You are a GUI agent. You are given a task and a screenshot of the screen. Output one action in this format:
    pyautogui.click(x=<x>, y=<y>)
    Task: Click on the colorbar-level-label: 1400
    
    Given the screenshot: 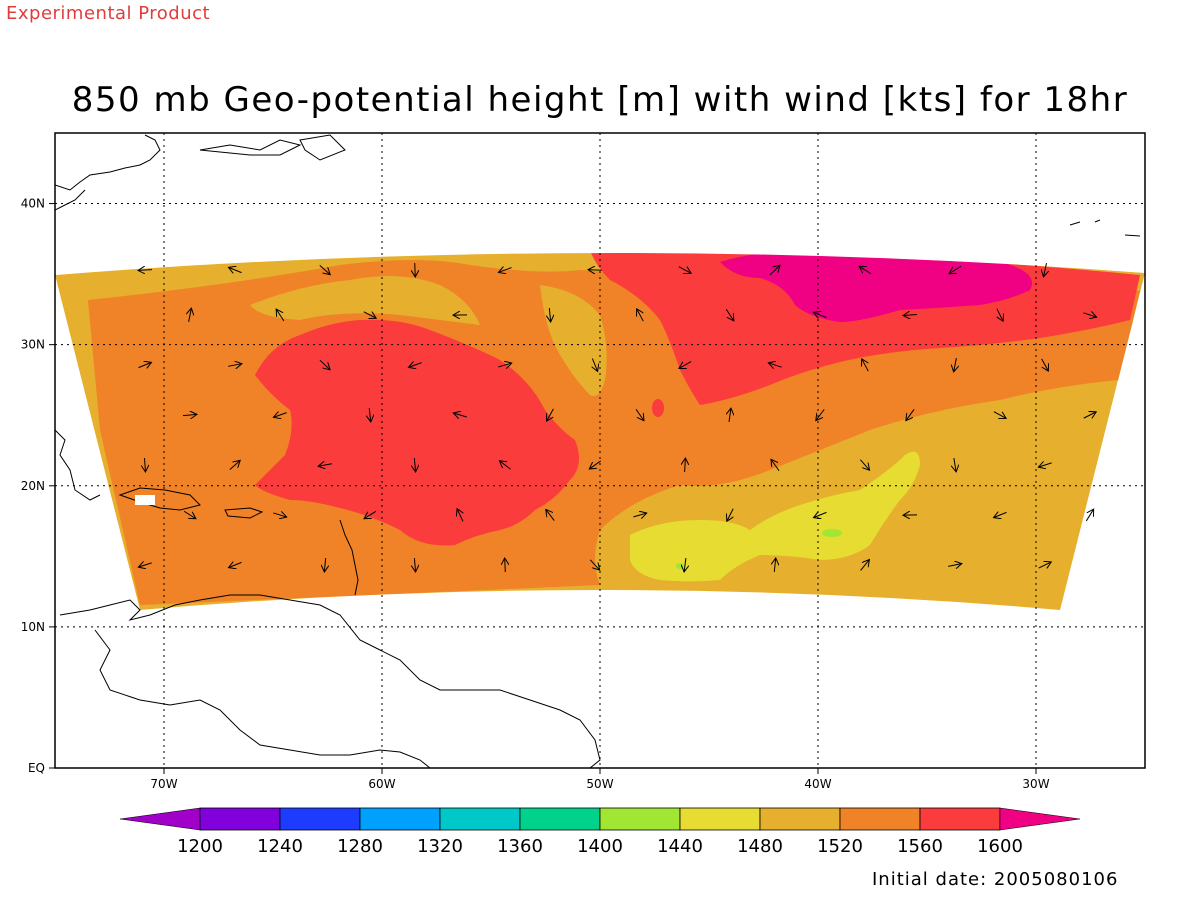 What is the action you would take?
    pyautogui.click(x=600, y=846)
    